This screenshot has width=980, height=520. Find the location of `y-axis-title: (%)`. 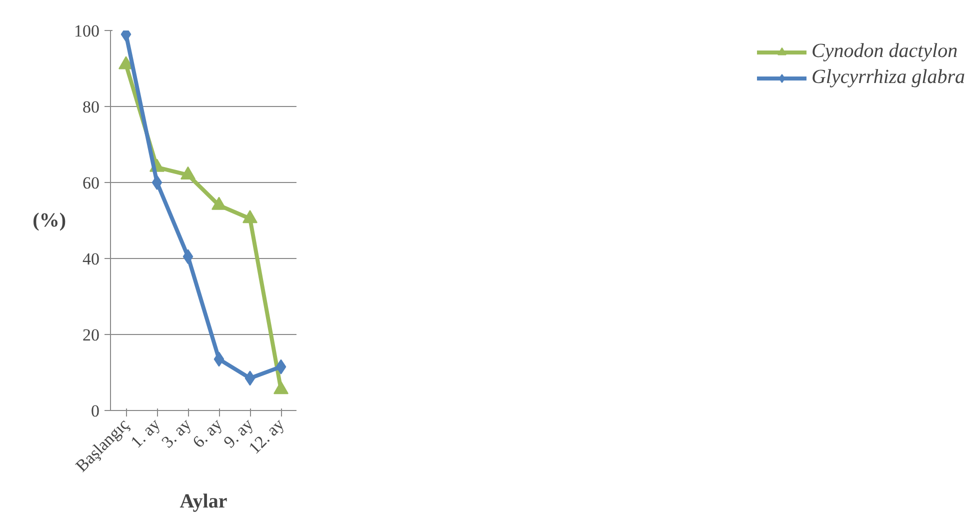

y-axis-title: (%) is located at coordinates (49, 221).